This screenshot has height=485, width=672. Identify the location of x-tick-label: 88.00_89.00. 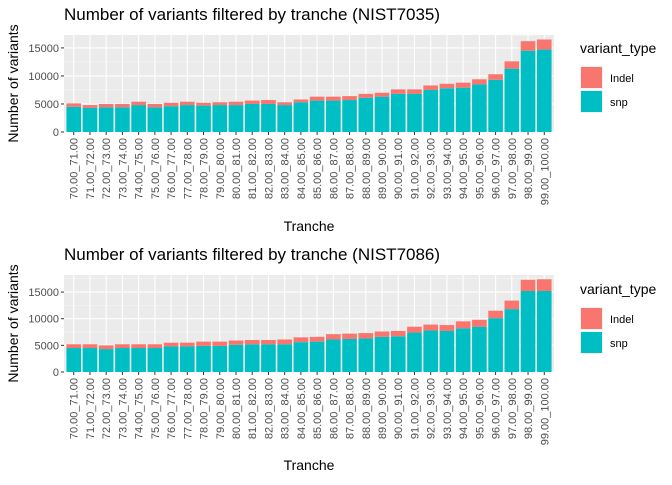
(367, 408).